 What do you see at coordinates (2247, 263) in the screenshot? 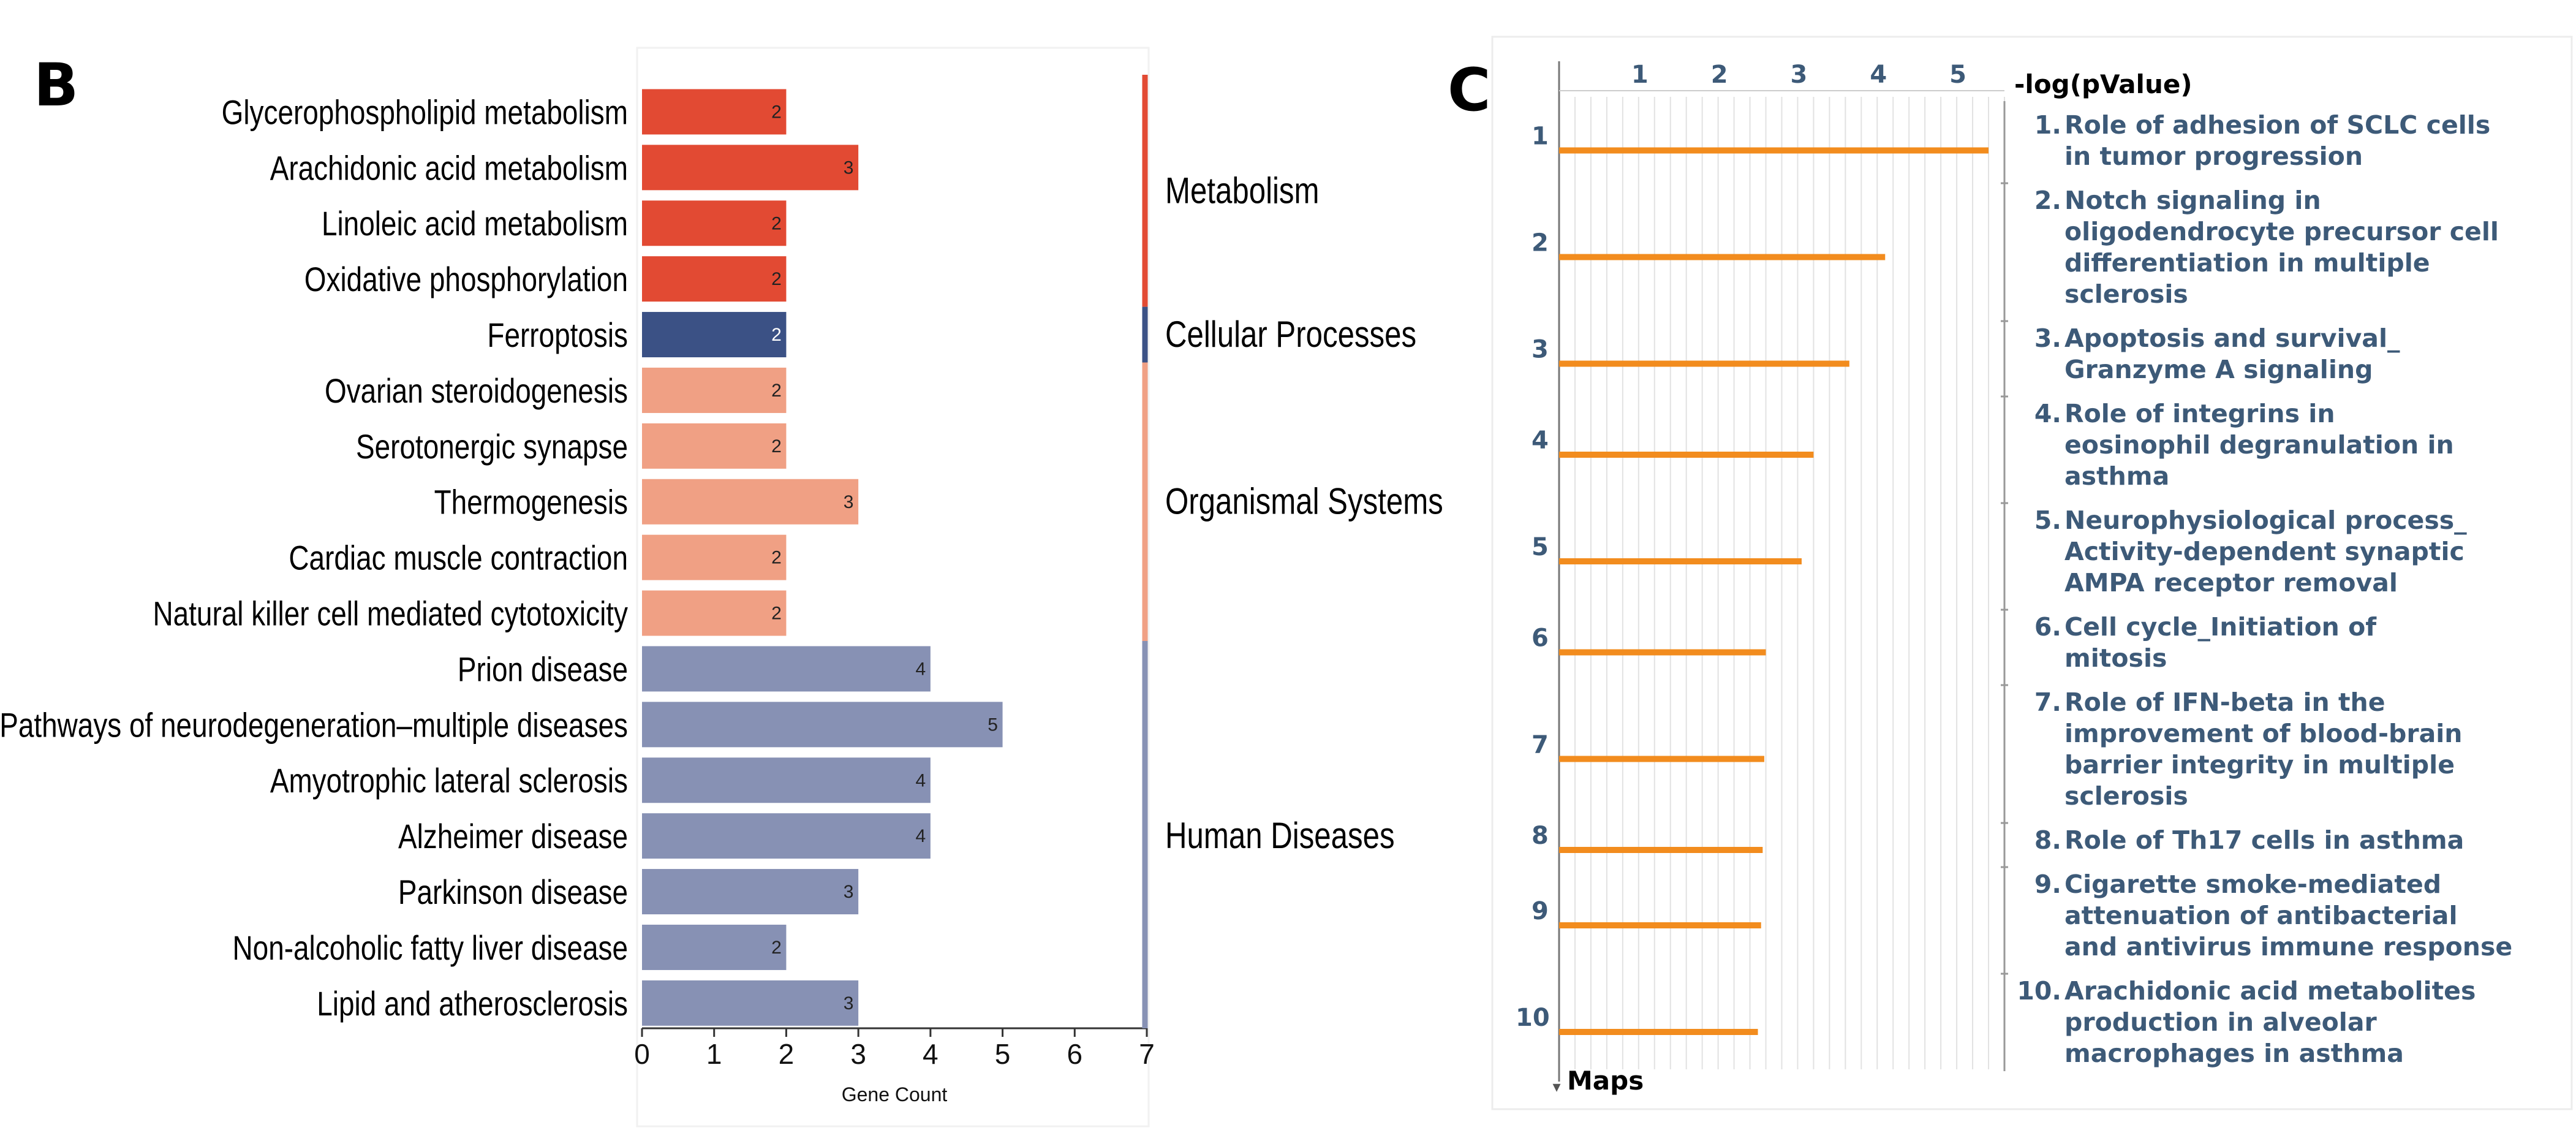
I see `map-name-2-line-3: differentiation in multiple` at bounding box center [2247, 263].